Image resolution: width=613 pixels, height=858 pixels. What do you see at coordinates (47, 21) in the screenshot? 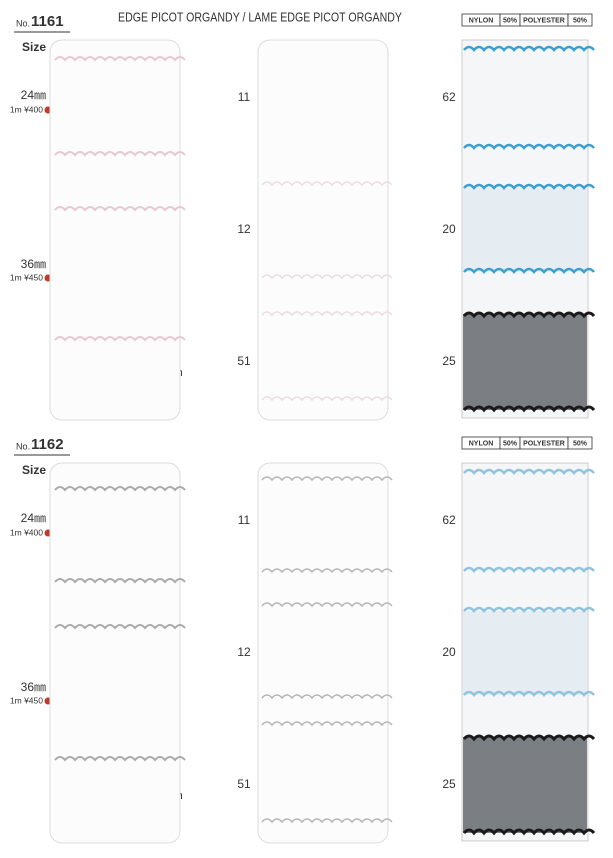
I see `item-number: 1161` at bounding box center [47, 21].